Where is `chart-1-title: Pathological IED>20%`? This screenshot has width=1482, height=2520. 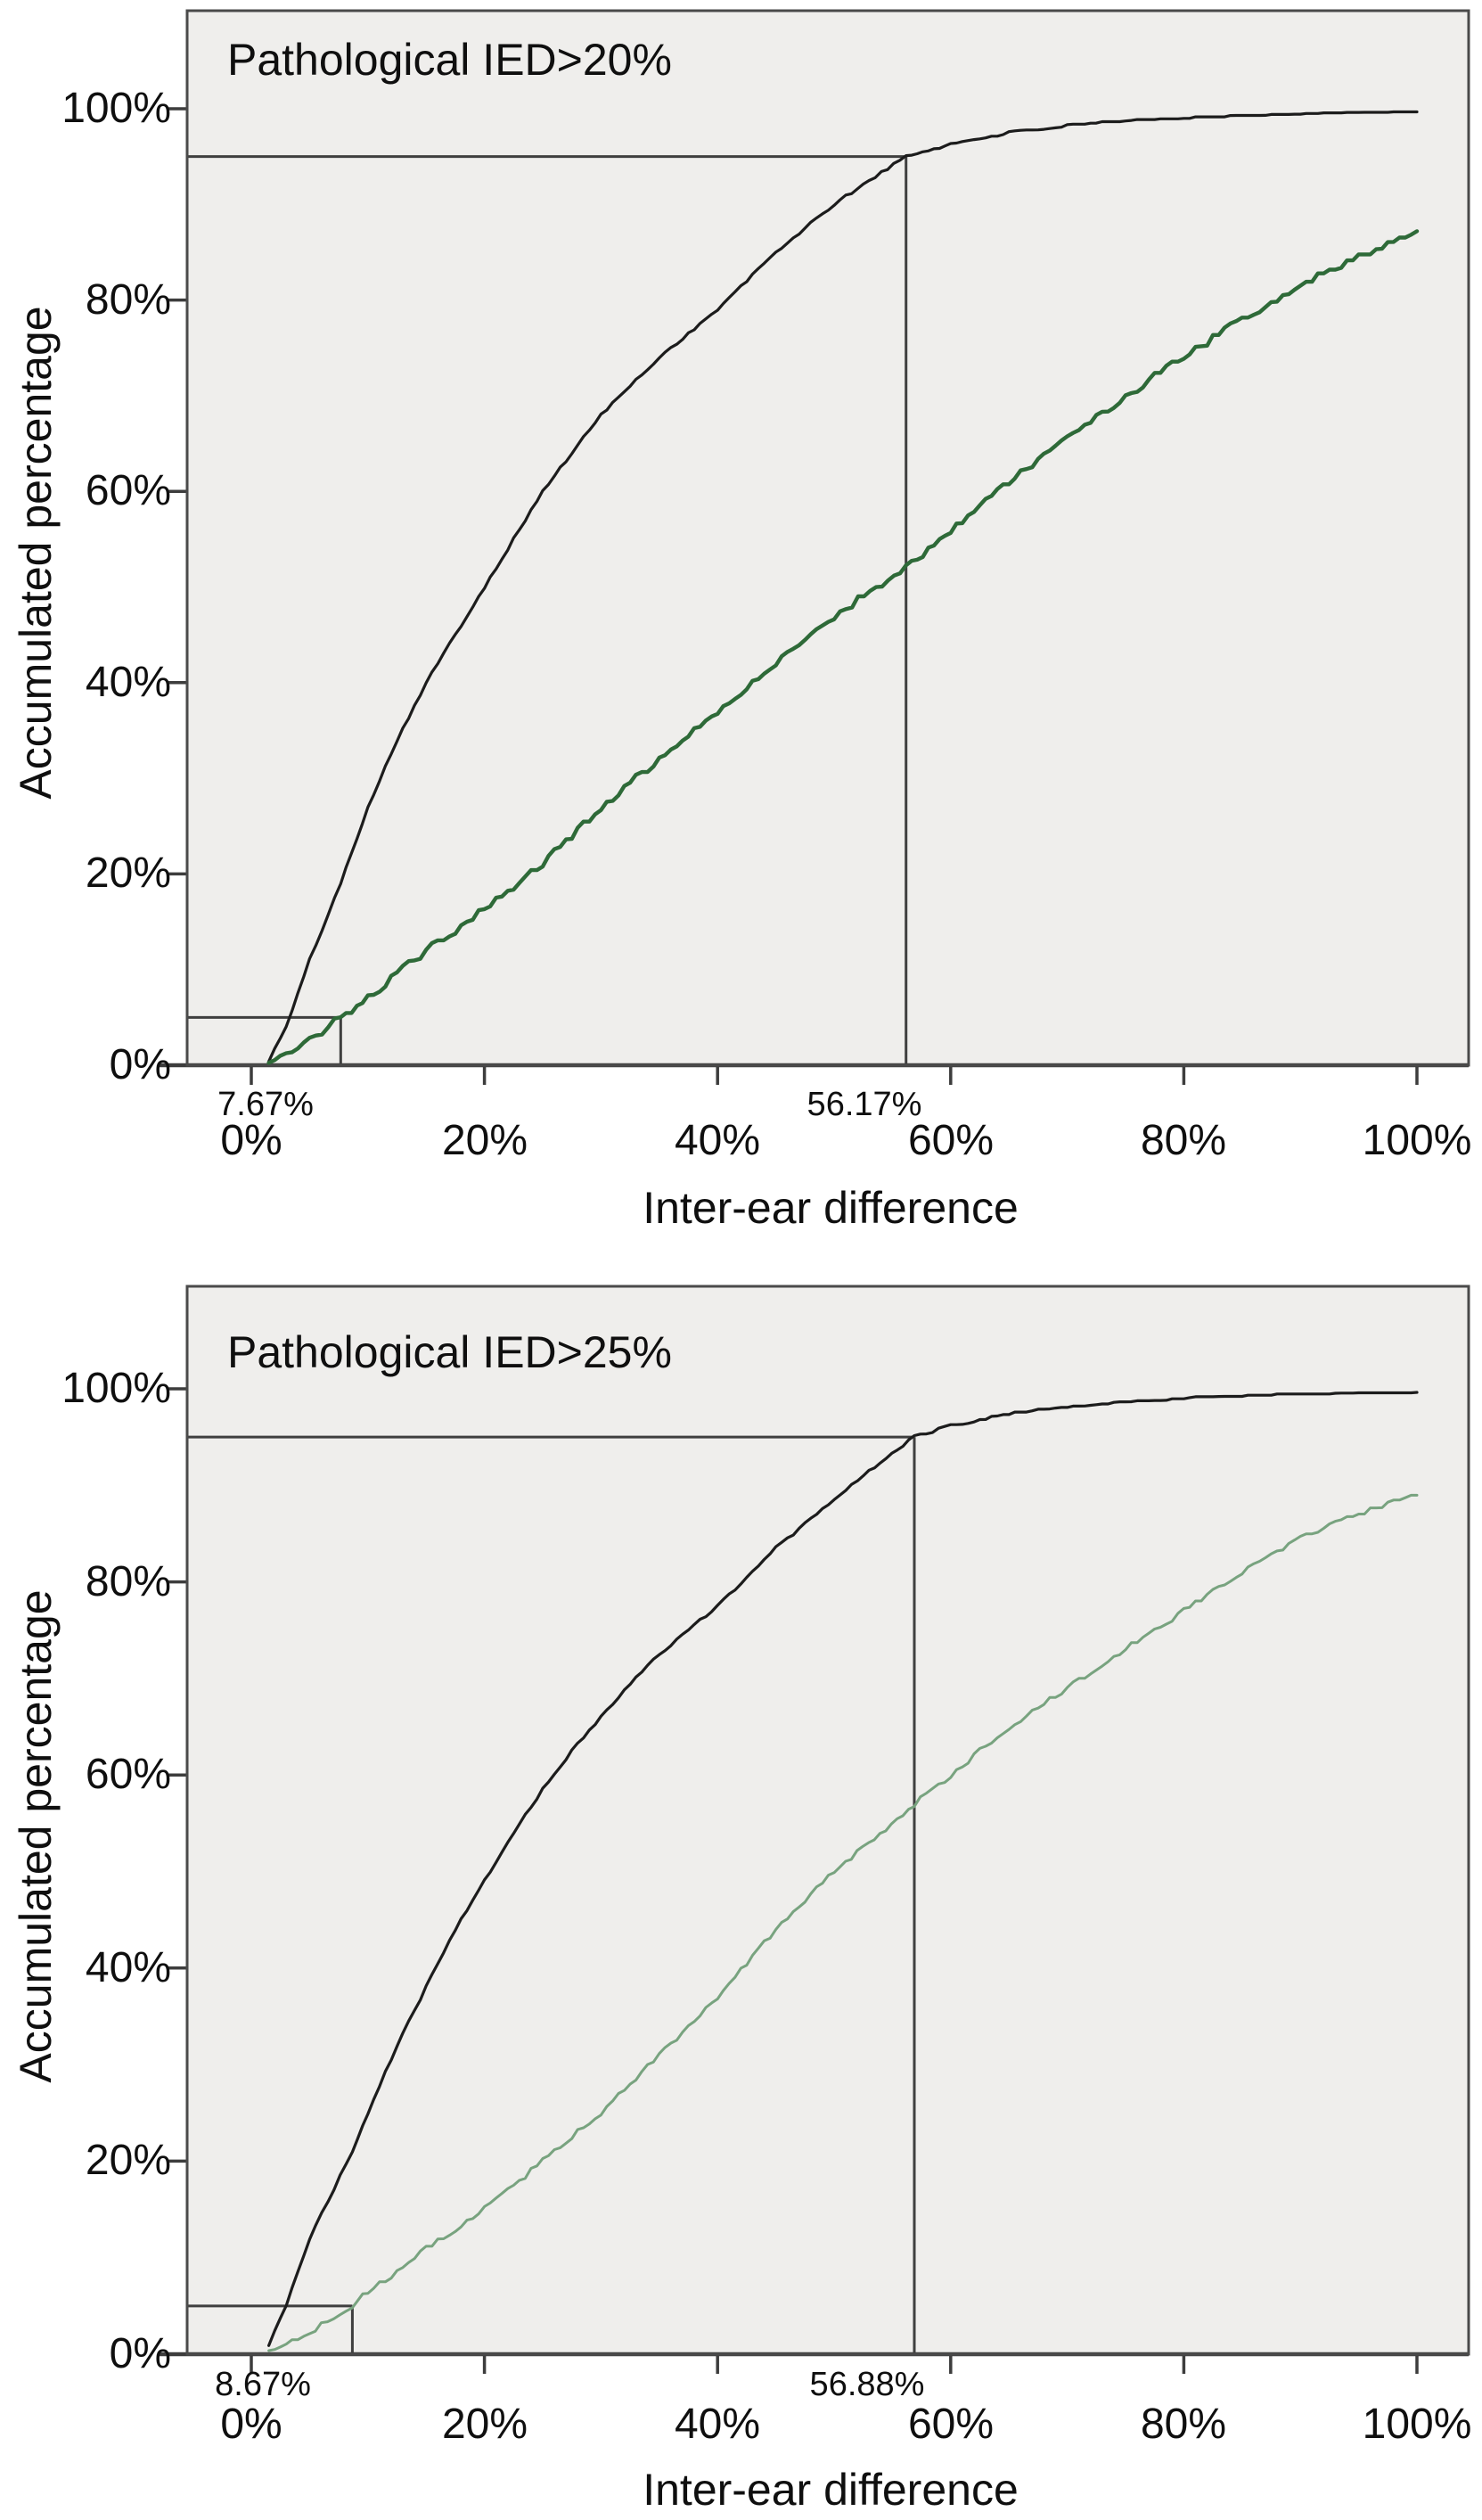 chart-1-title: Pathological IED>20% is located at coordinates (449, 60).